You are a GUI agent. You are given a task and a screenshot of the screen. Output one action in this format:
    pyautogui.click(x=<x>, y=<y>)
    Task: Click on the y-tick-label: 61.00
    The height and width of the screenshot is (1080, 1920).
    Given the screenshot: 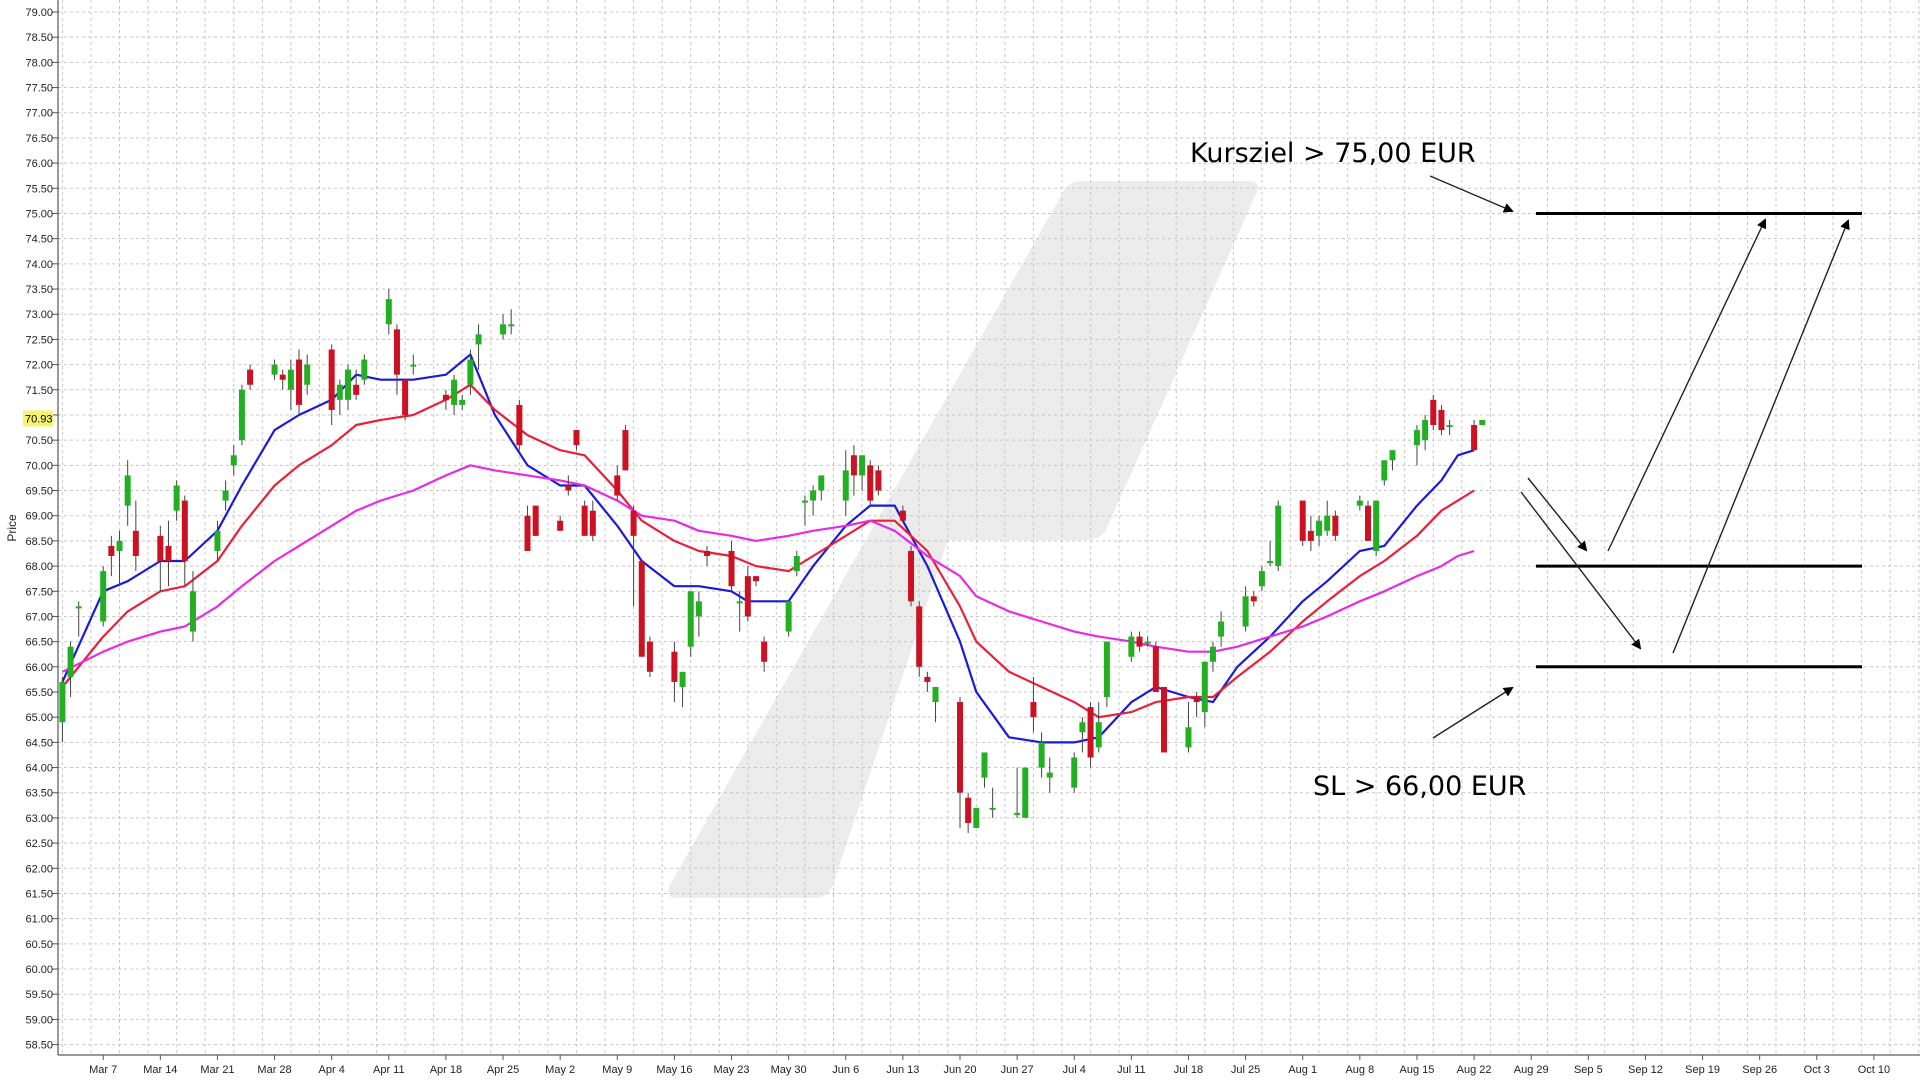 What is the action you would take?
    pyautogui.click(x=39, y=920)
    